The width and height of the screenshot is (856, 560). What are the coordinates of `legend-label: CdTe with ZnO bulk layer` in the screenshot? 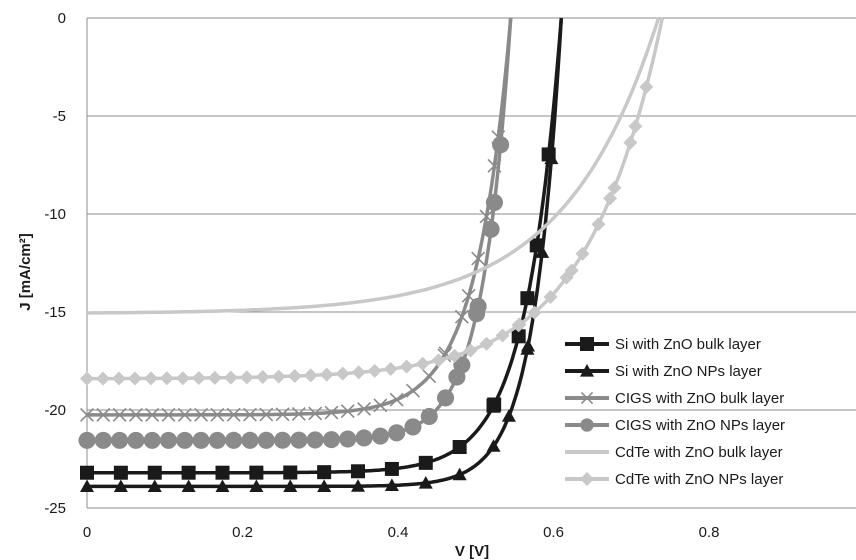 It's located at (699, 452).